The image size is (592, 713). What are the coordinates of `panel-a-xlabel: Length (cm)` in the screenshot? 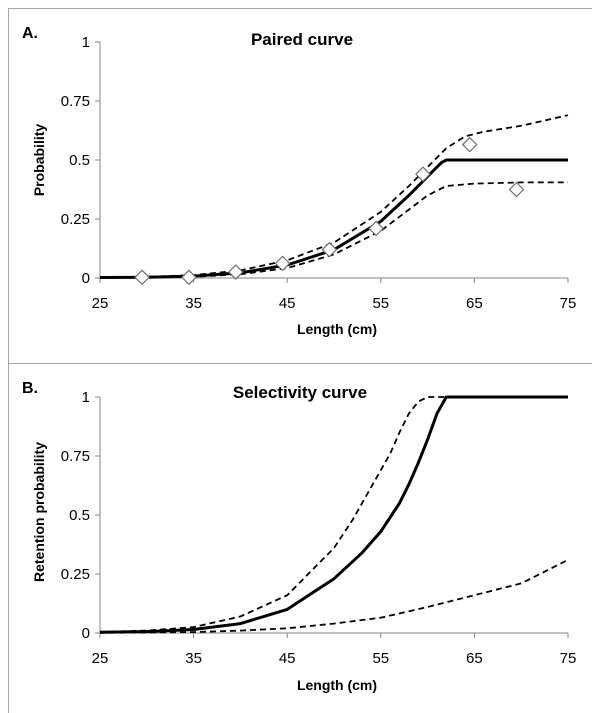 It's located at (337, 329).